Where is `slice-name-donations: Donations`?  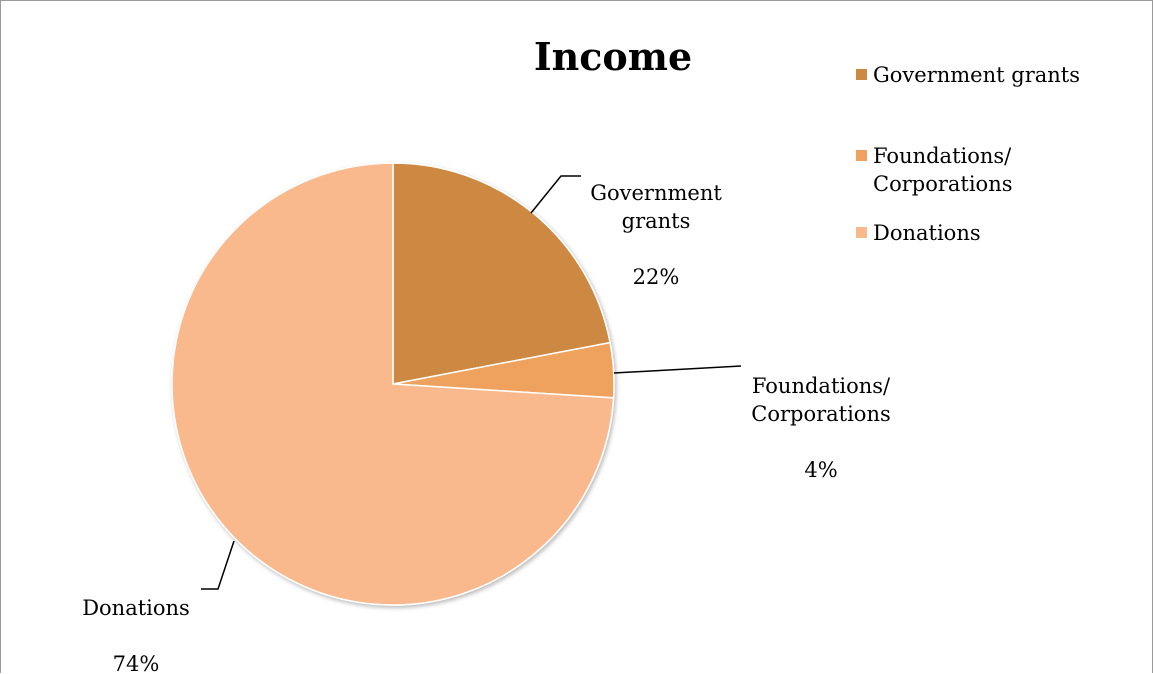
slice-name-donations: Donations is located at coordinates (136, 608).